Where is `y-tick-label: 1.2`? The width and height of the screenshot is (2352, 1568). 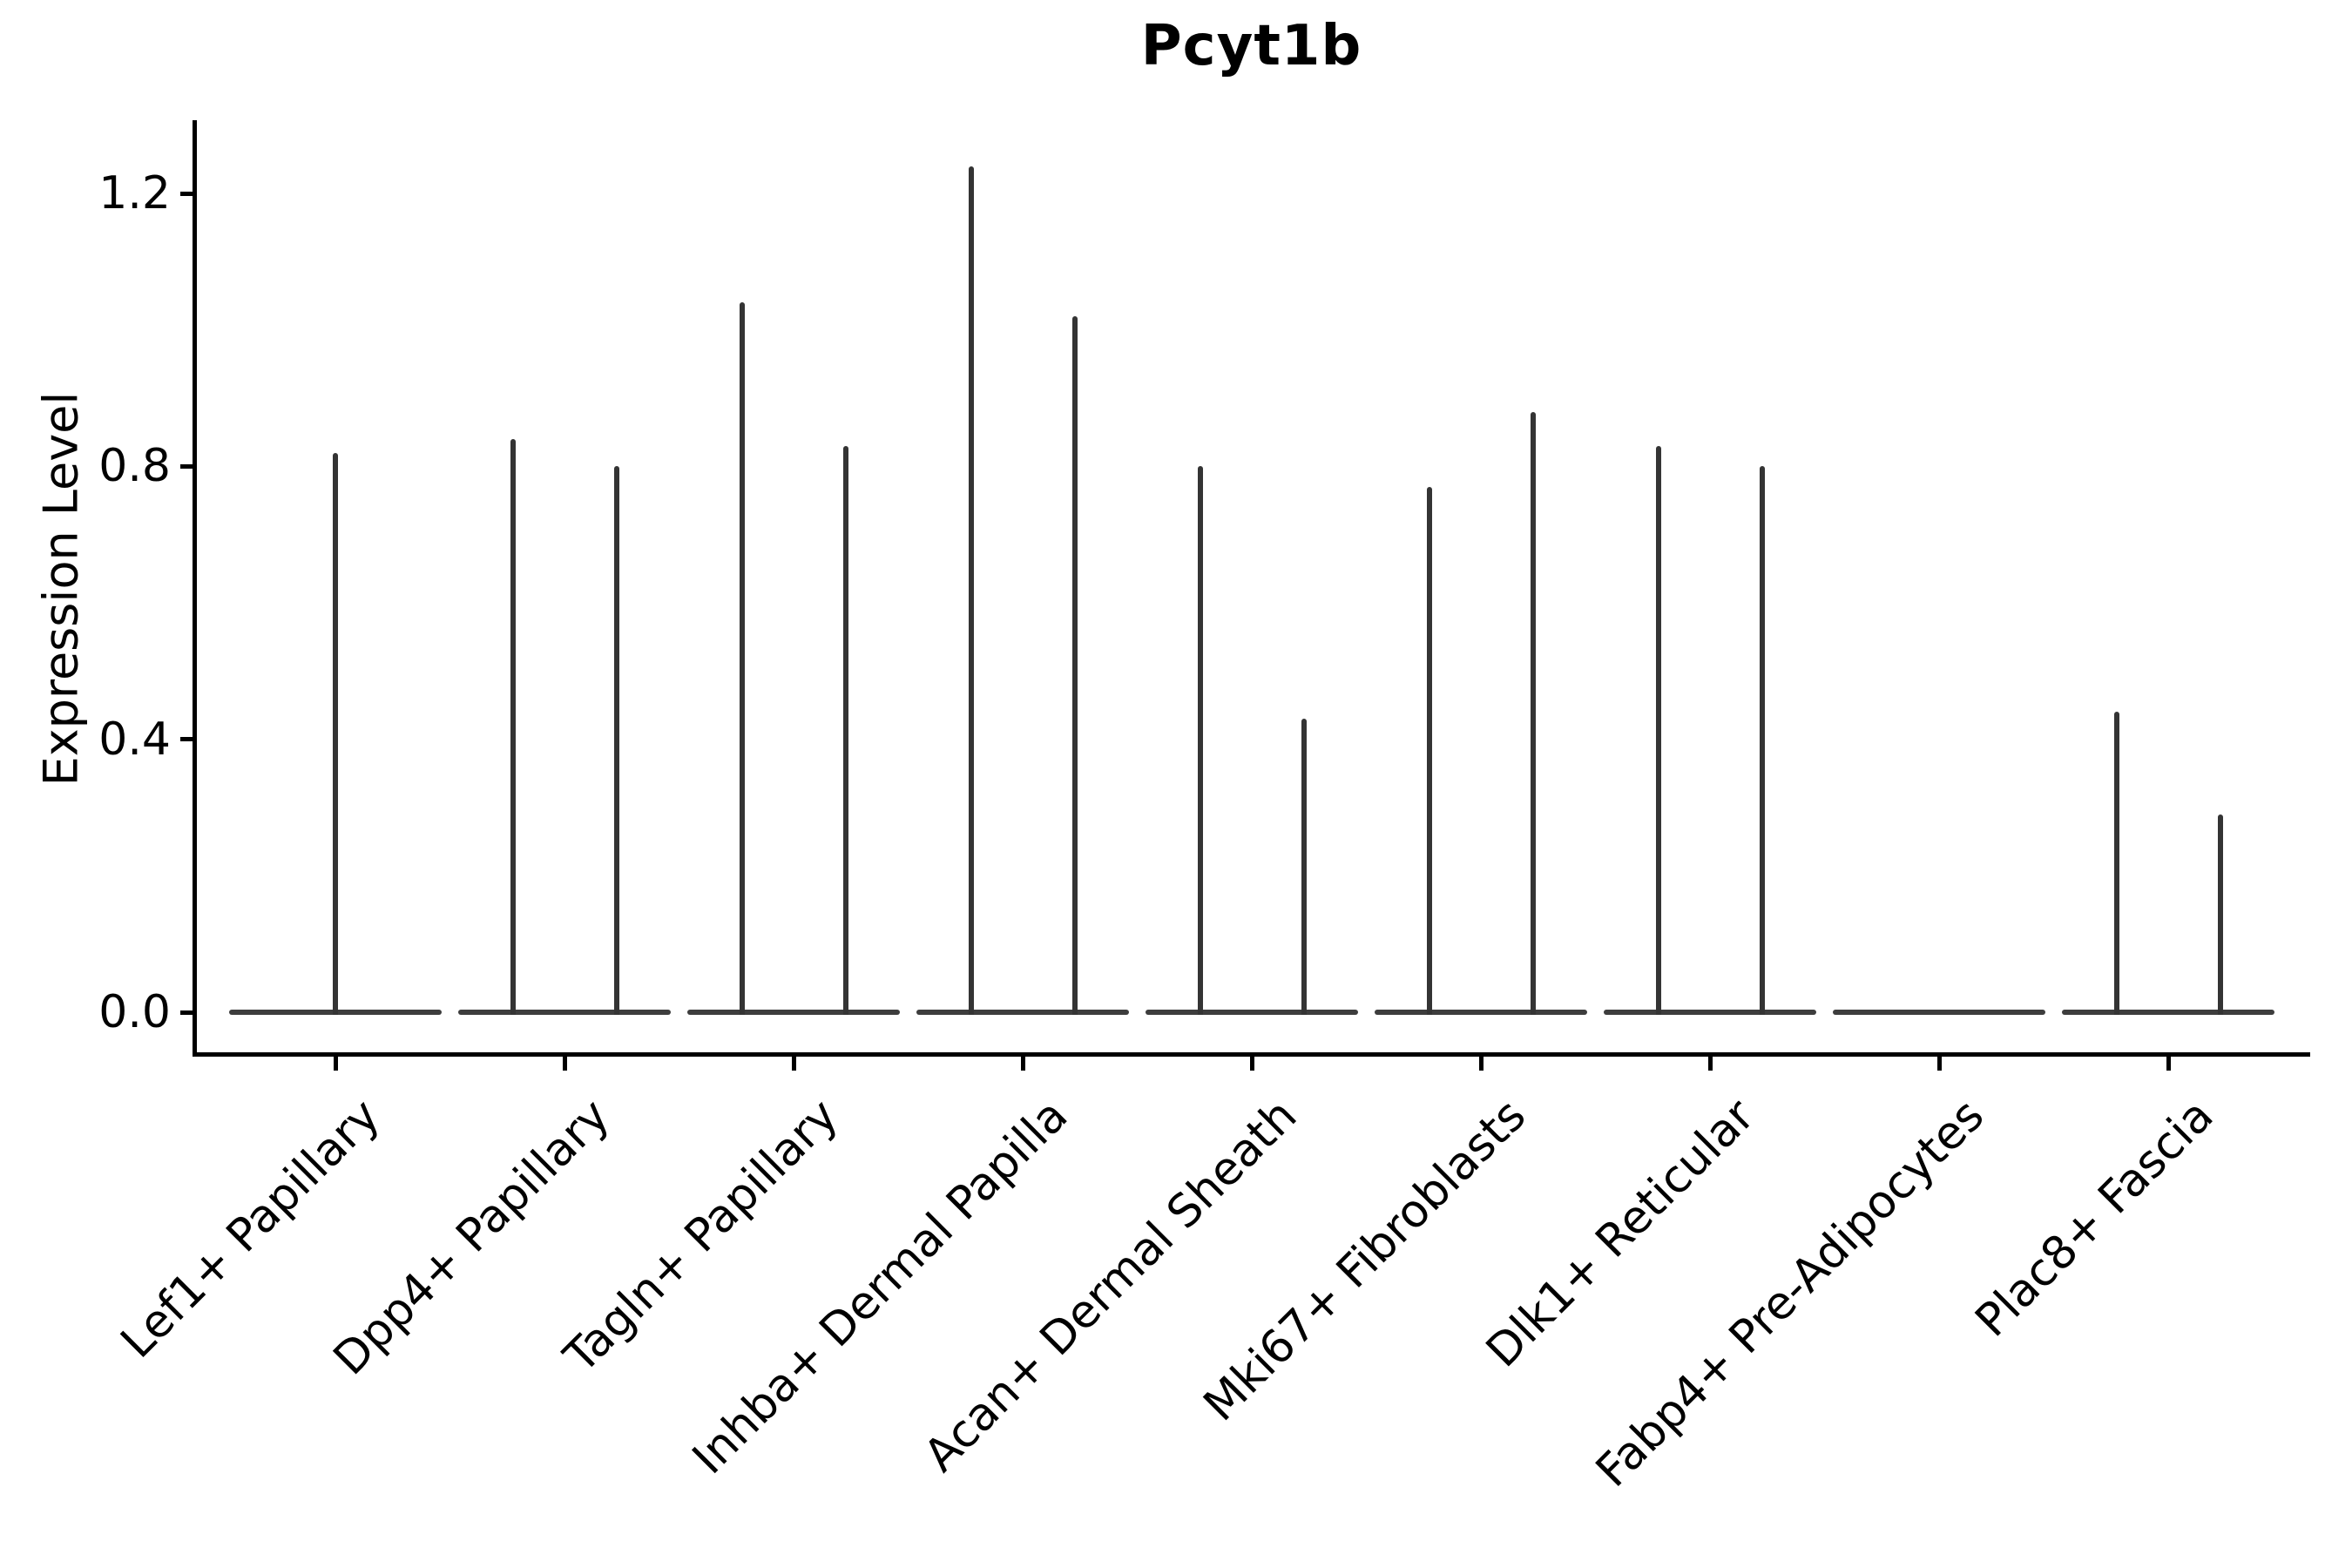
y-tick-label: 1.2 is located at coordinates (134, 193).